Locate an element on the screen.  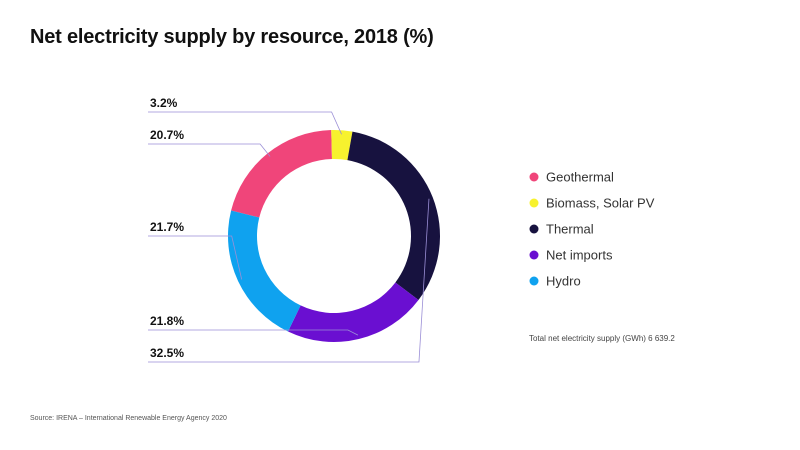
value-label-biomass-solar-pv: 3.2% is located at coordinates (164, 103).